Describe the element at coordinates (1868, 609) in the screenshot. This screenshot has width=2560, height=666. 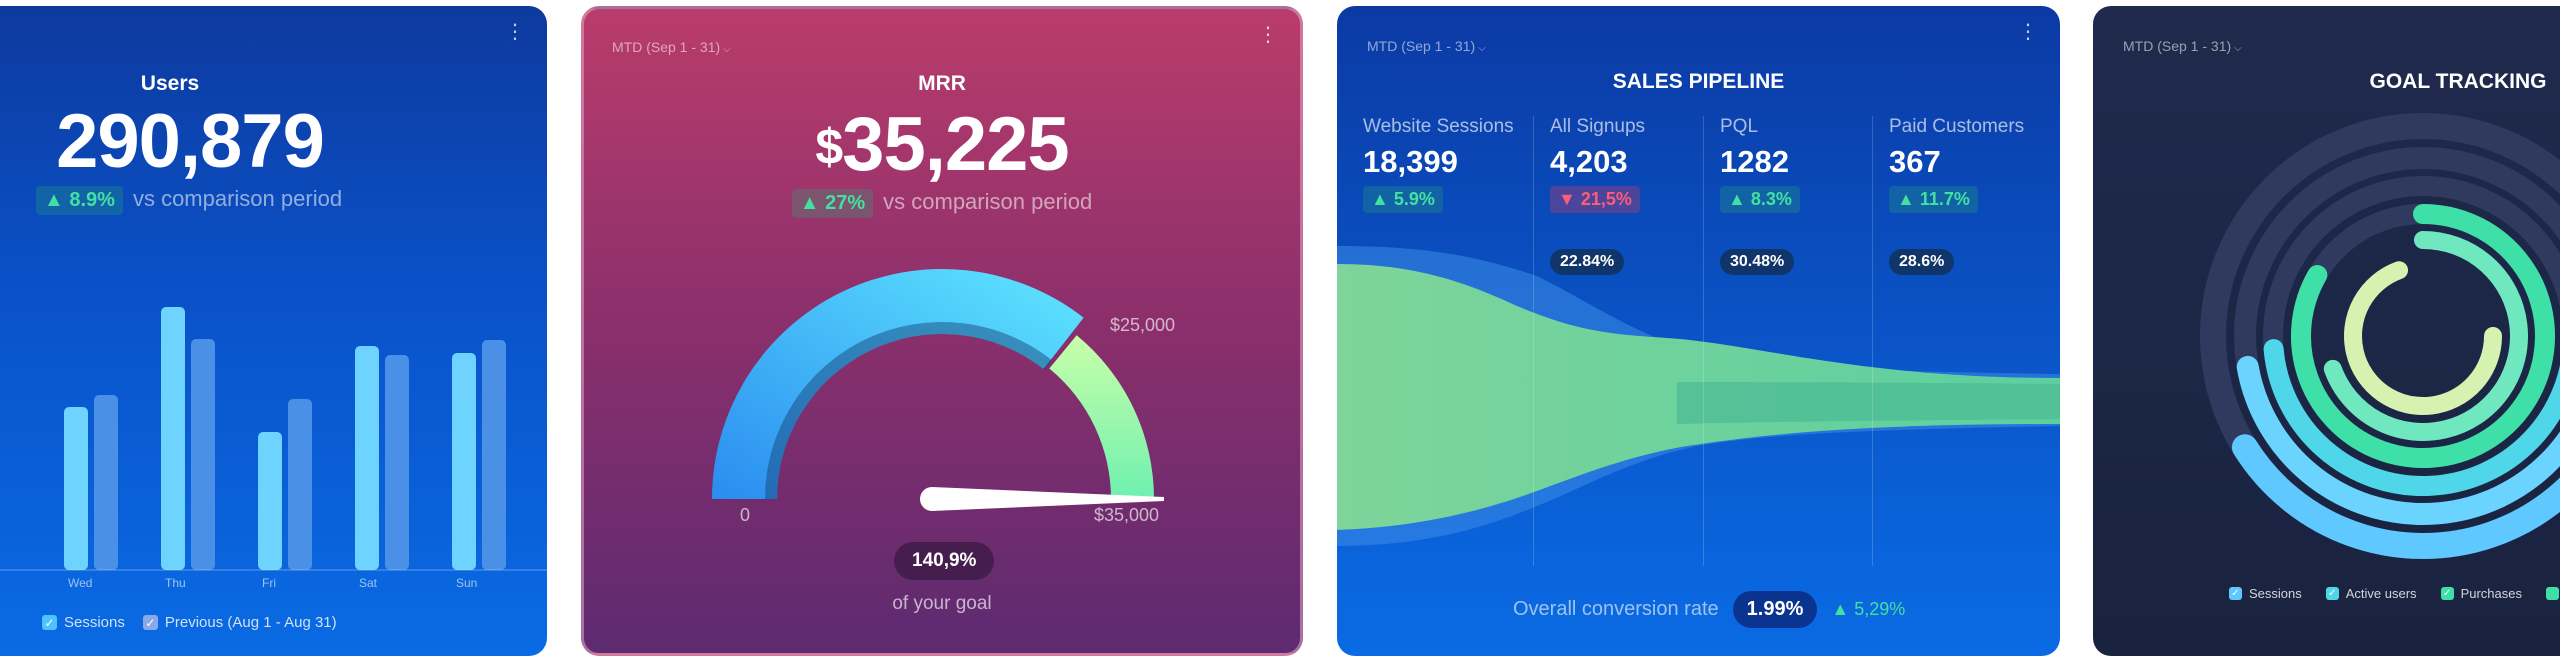
I see `overall-conversion-delta: ▲ 5,29%` at that location.